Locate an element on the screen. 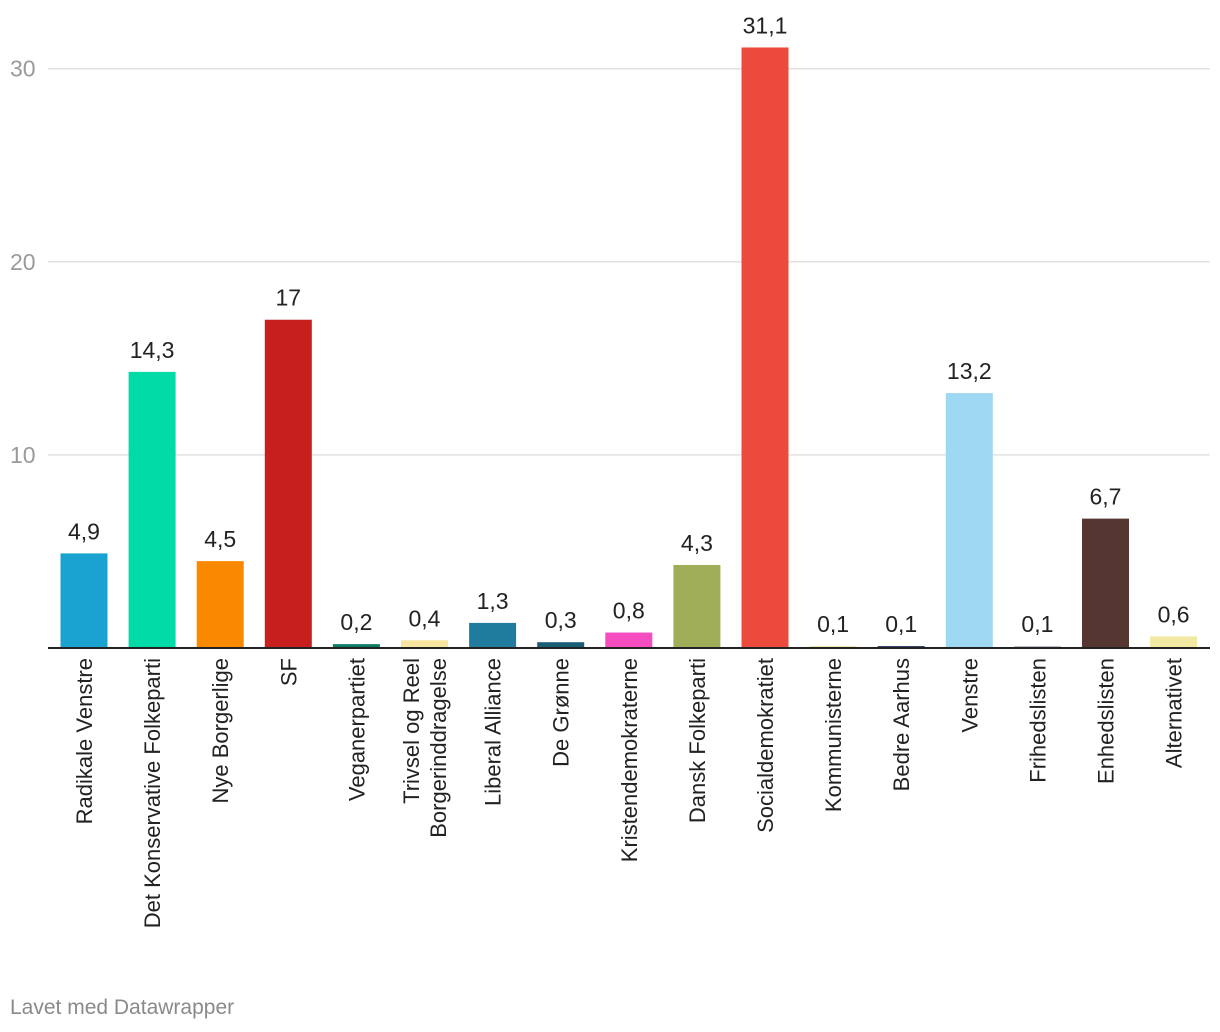  y-tick-label: 20 is located at coordinates (23, 262).